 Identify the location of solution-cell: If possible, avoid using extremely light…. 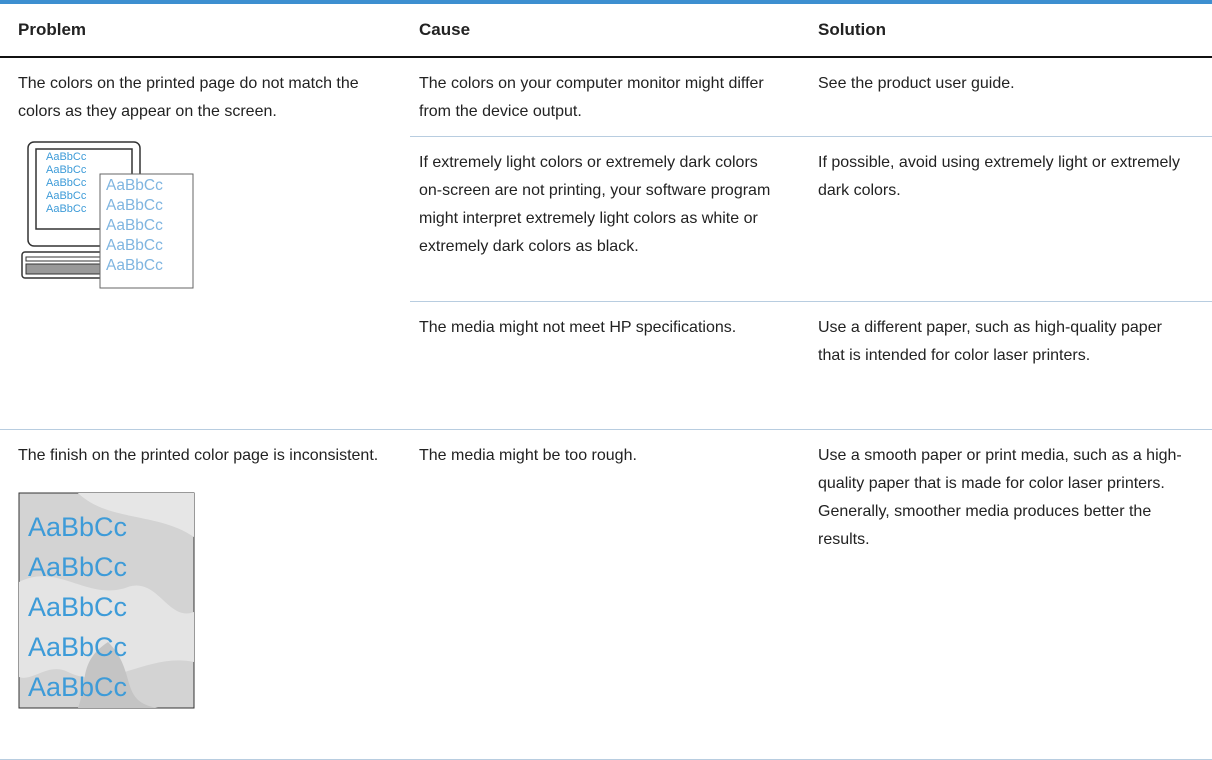
(1010, 219).